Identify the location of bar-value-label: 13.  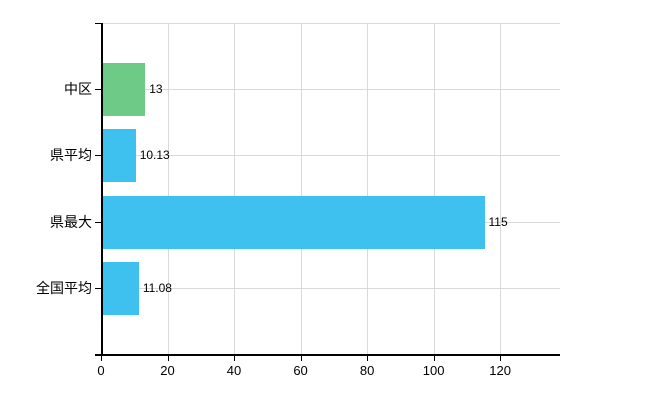
(156, 89).